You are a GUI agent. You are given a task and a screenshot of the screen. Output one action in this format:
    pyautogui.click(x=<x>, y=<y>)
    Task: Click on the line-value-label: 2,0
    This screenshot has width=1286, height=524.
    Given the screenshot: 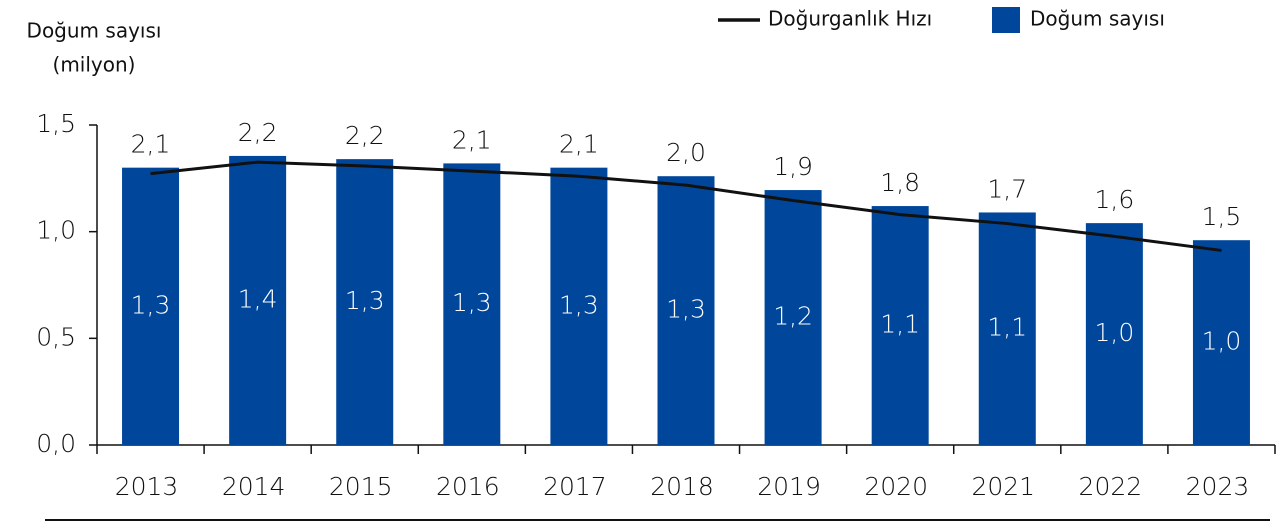 What is the action you would take?
    pyautogui.click(x=686, y=152)
    